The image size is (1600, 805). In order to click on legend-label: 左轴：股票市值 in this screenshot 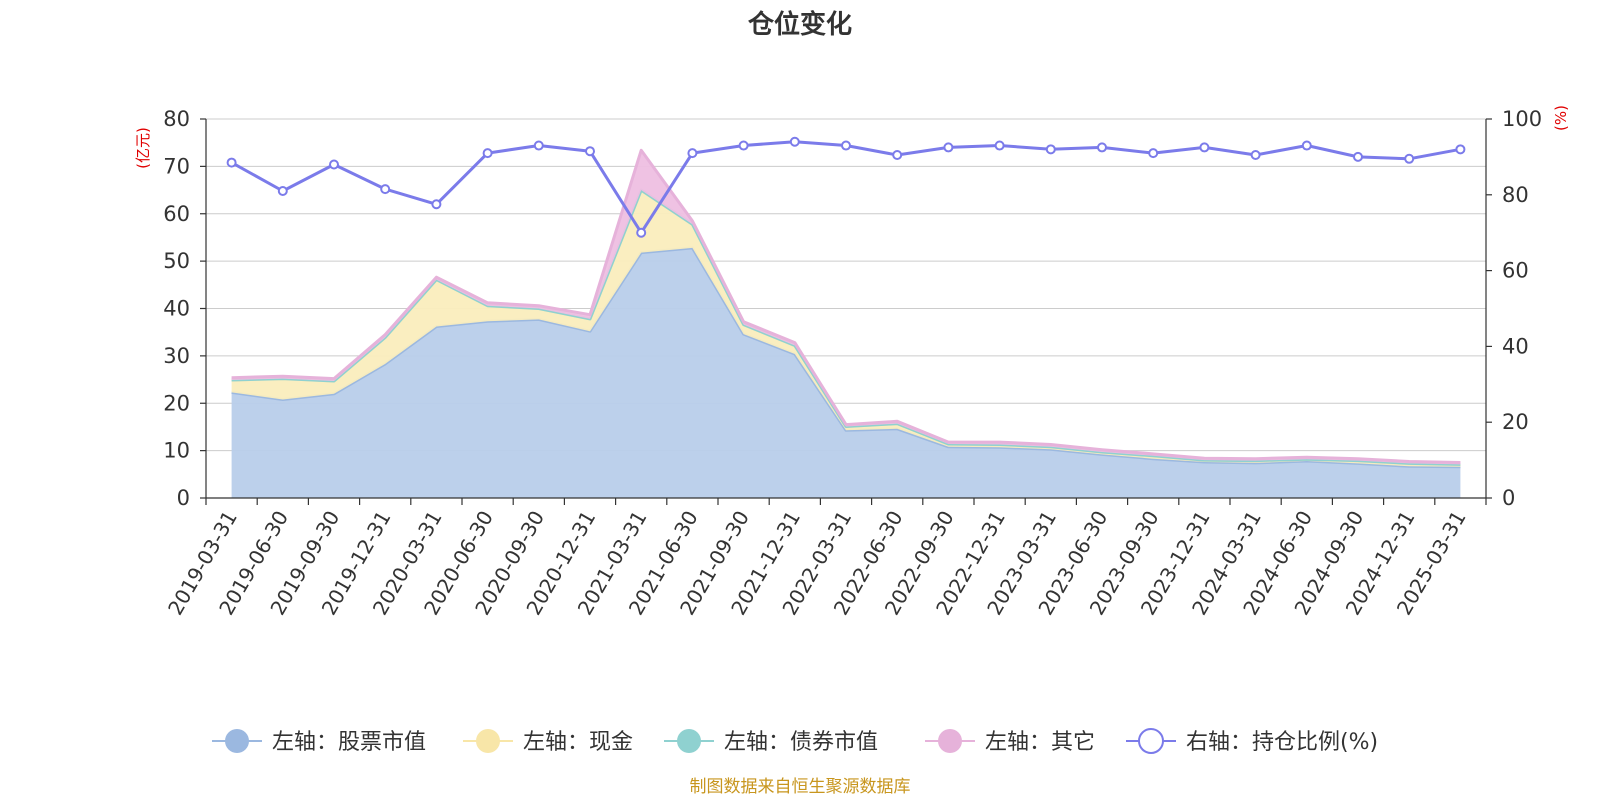, I will do `click(349, 742)`.